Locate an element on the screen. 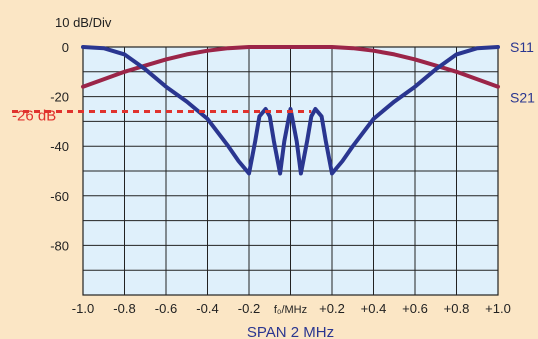 This screenshot has height=339, width=538. x-tick-label: +0.8 is located at coordinates (457, 308).